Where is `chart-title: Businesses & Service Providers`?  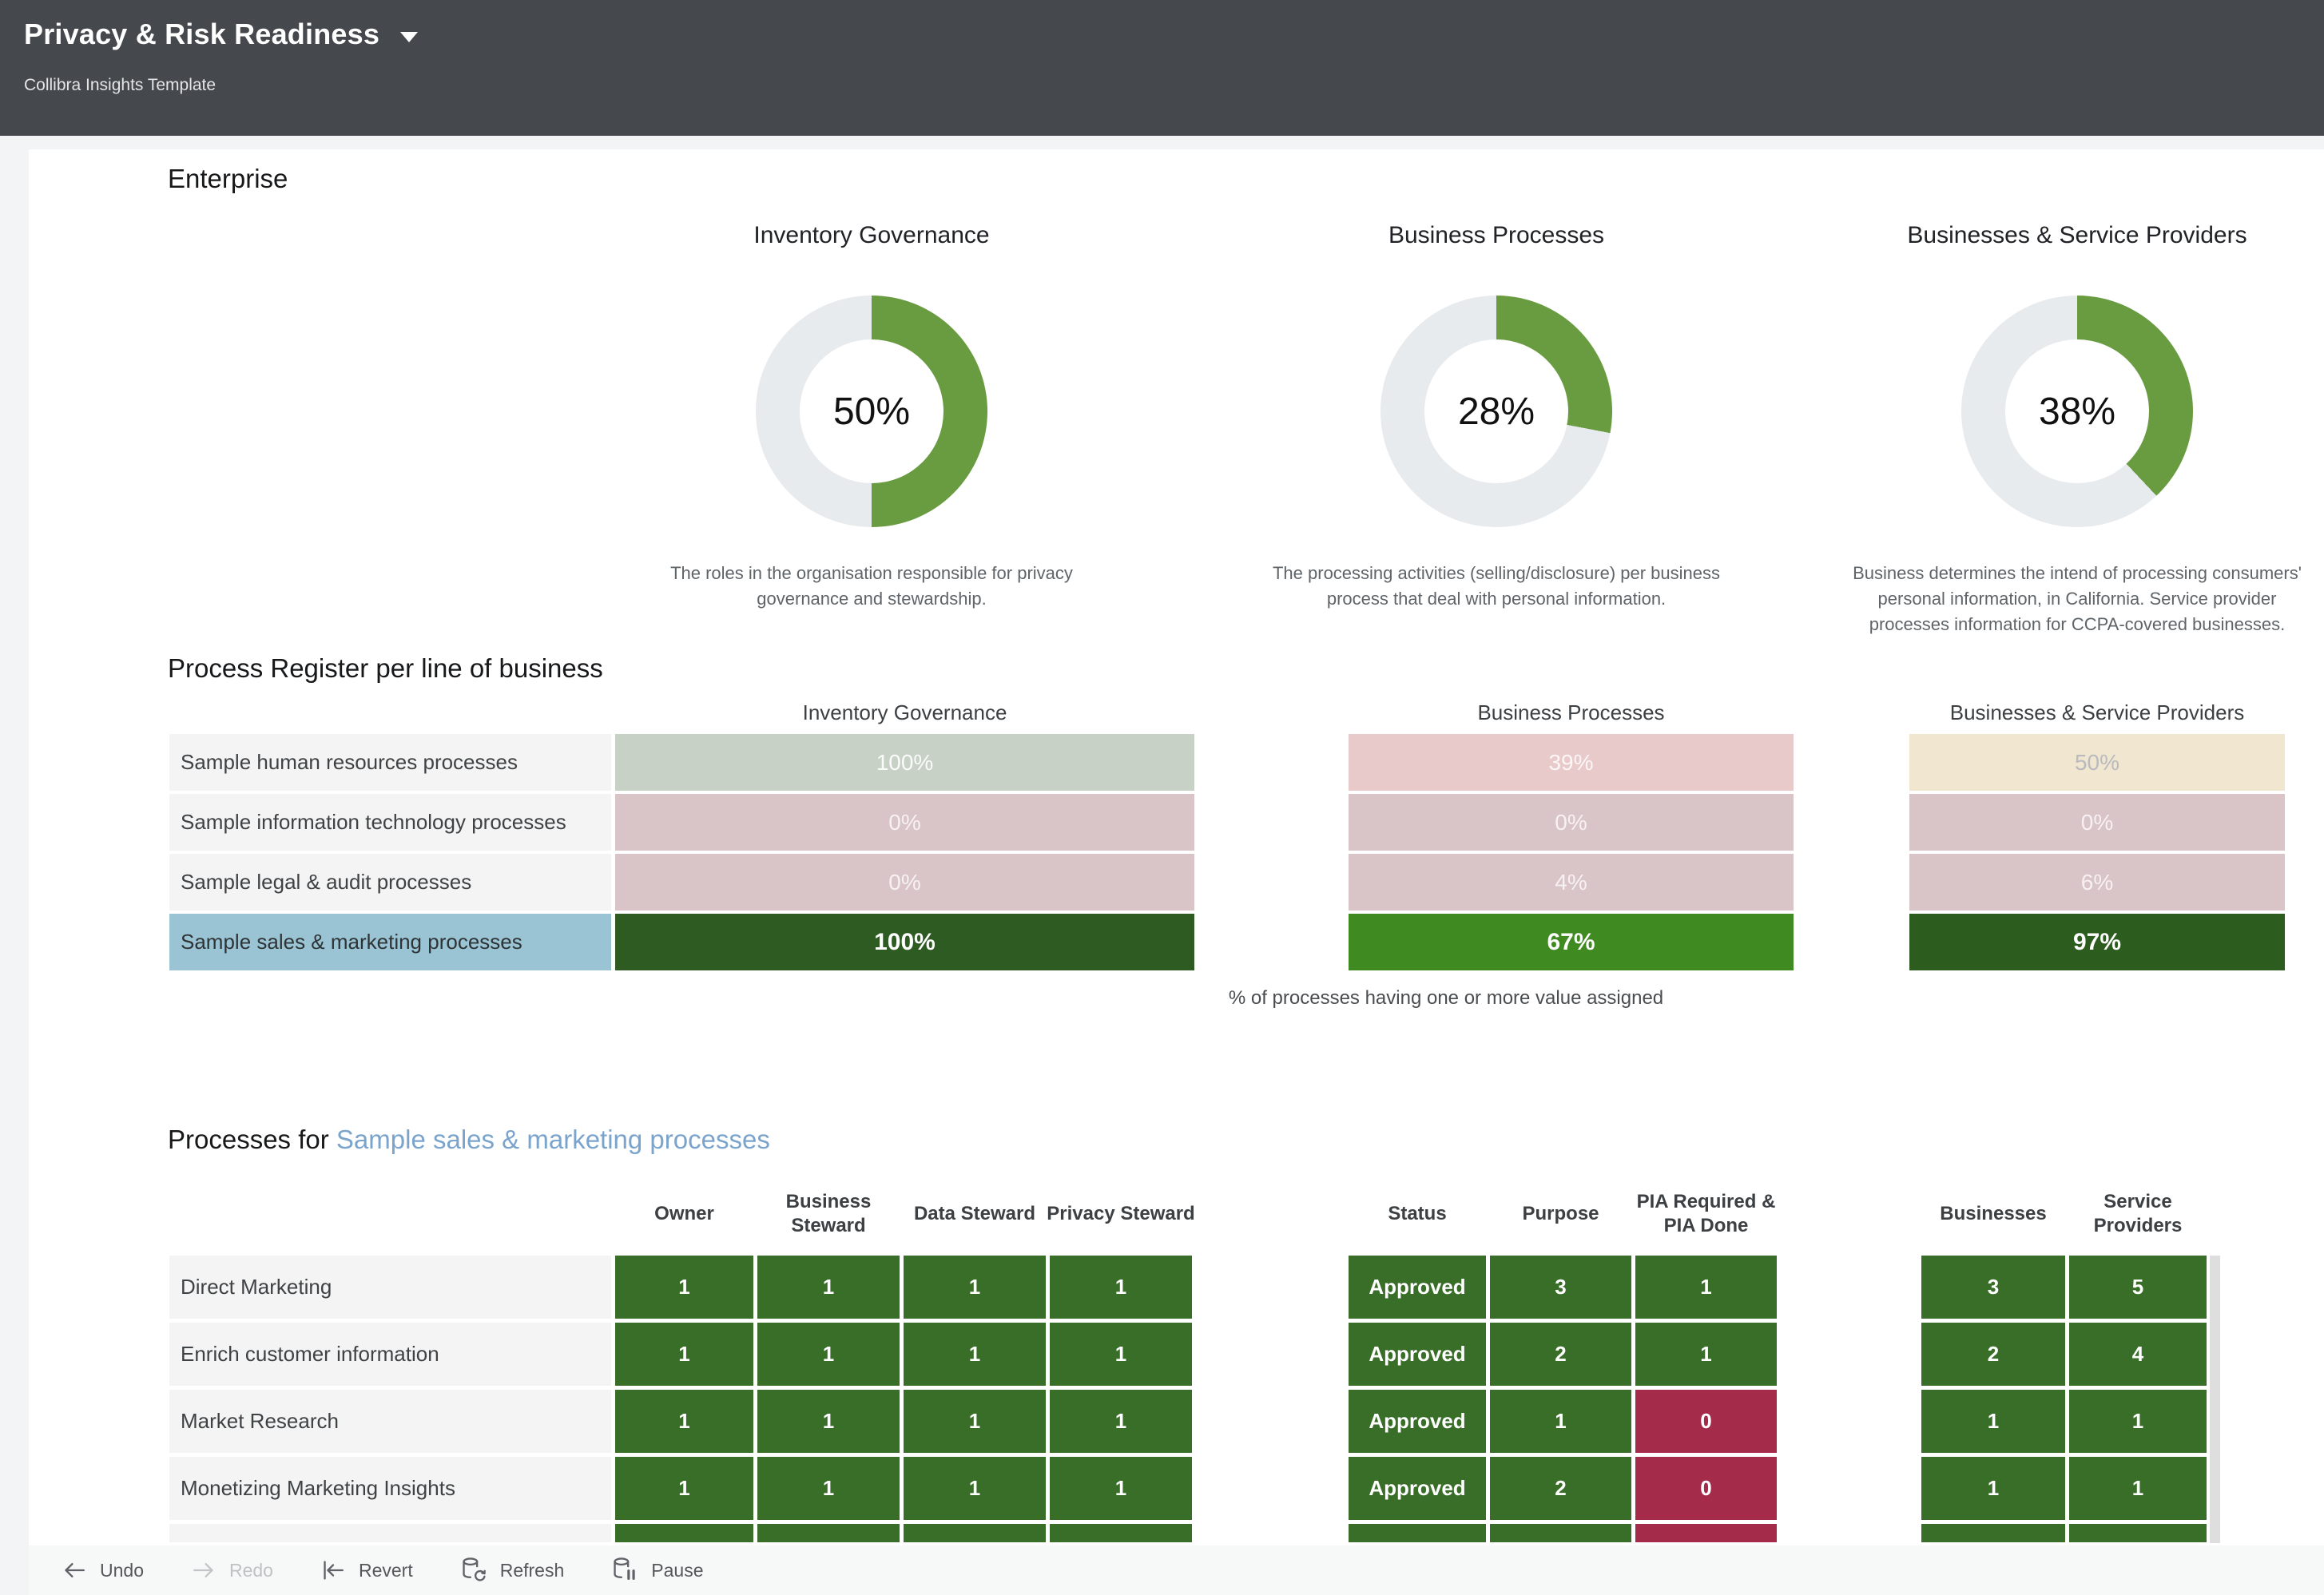
chart-title: Businesses & Service Providers is located at coordinates (2077, 235).